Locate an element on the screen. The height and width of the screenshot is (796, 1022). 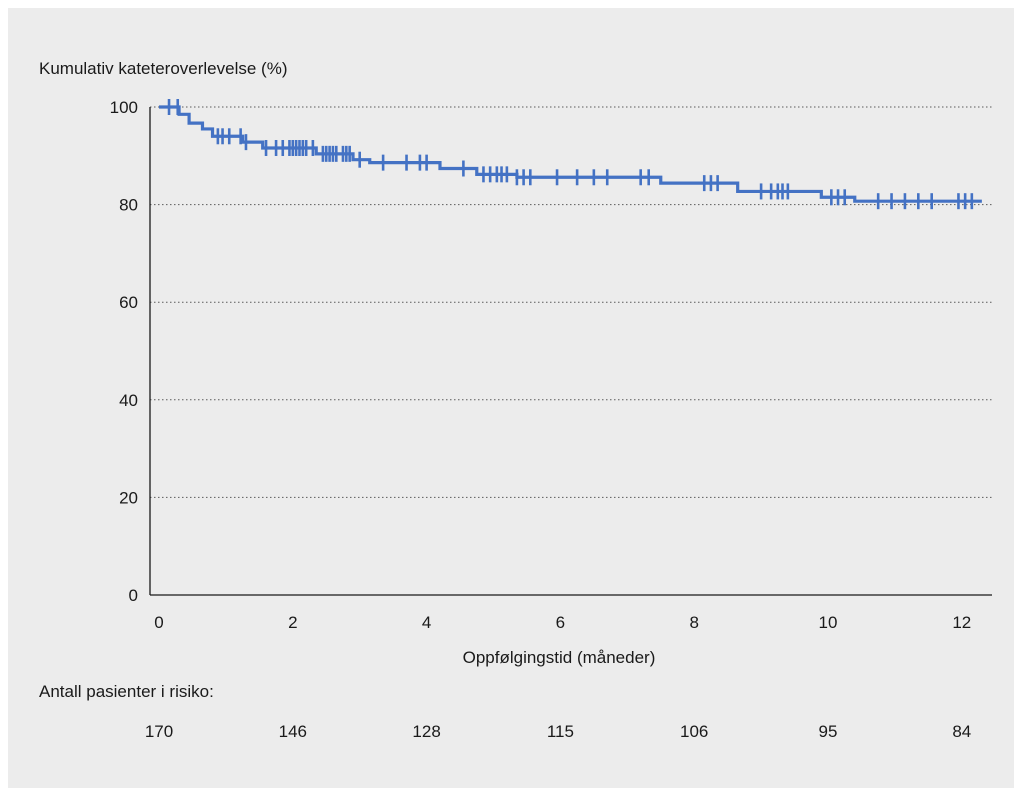
y-tick-label: 20 is located at coordinates (128, 497).